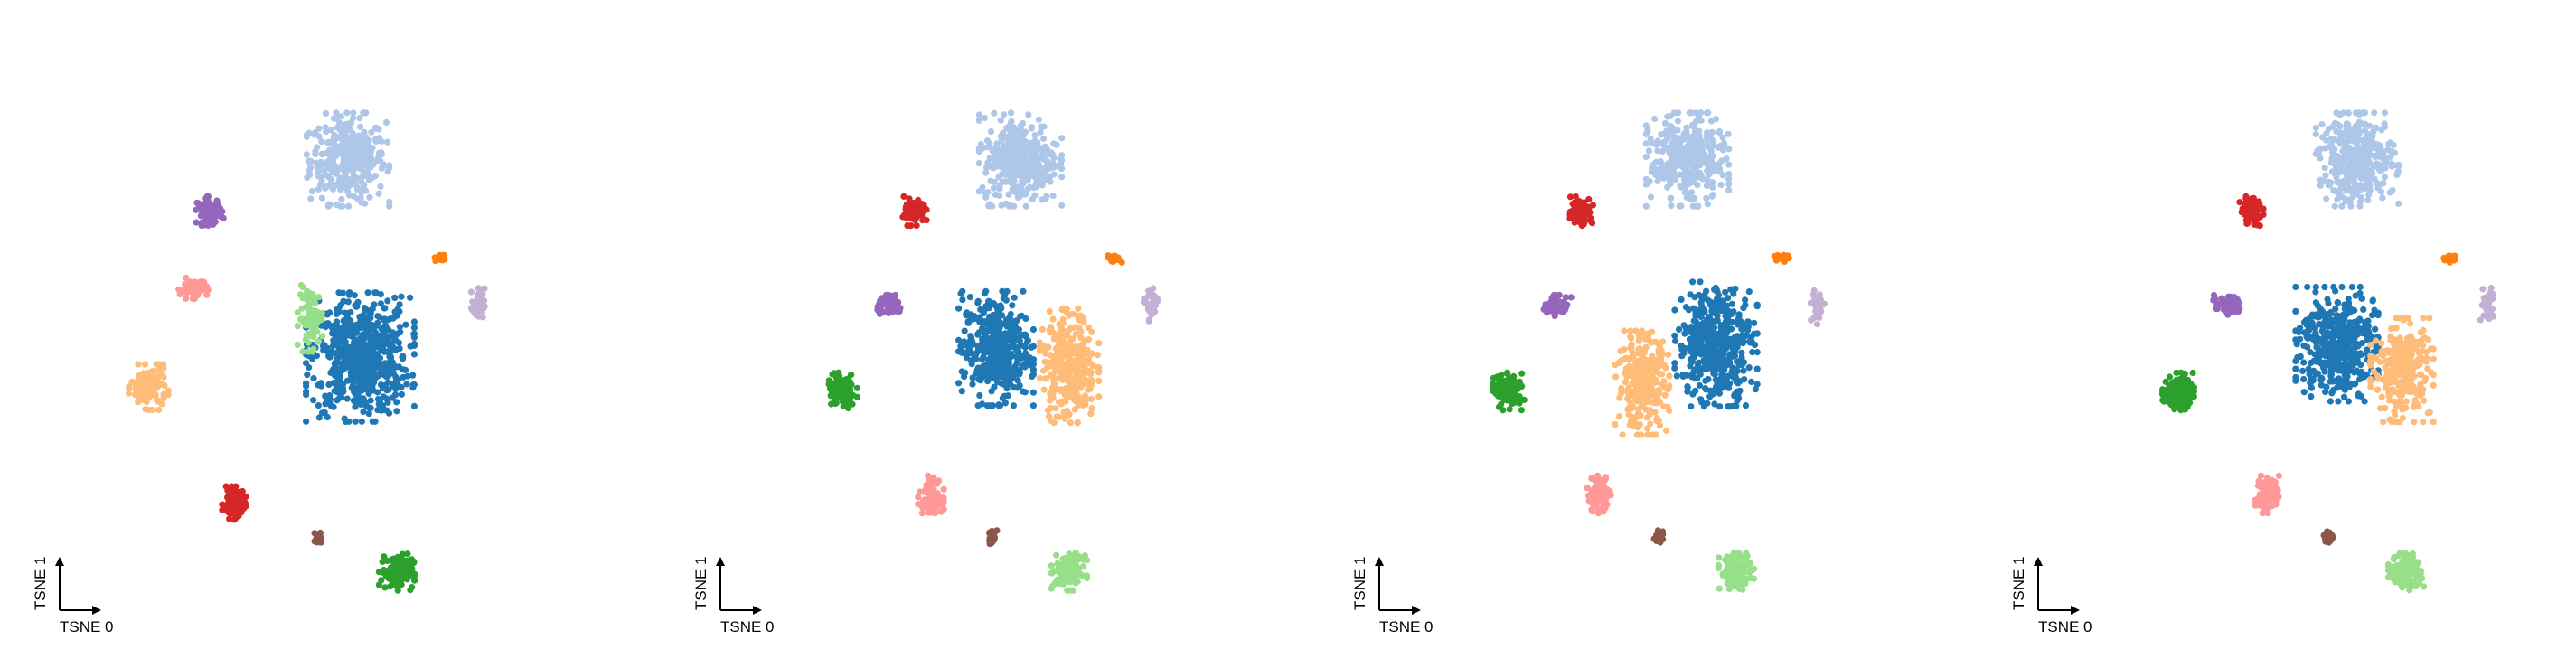 The width and height of the screenshot is (2576, 668). I want to click on scatter-plot-1: TSNE 0 TSNE 1, so click(260, 372).